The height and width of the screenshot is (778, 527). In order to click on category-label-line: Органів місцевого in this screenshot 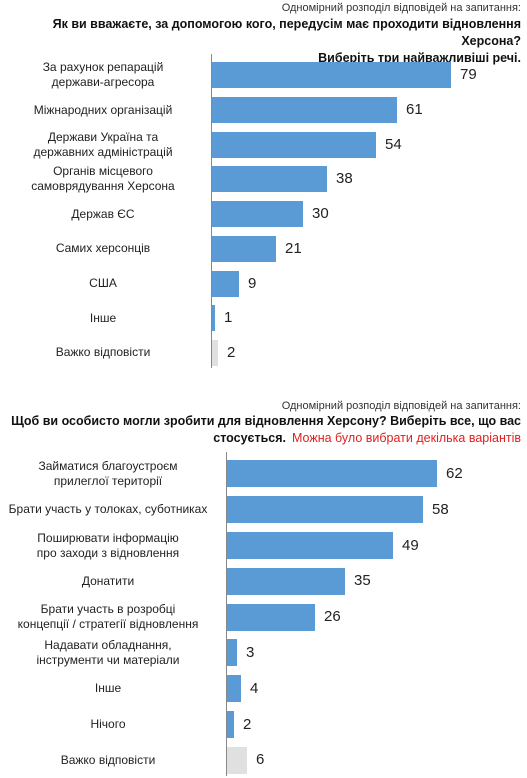, I will do `click(103, 171)`.